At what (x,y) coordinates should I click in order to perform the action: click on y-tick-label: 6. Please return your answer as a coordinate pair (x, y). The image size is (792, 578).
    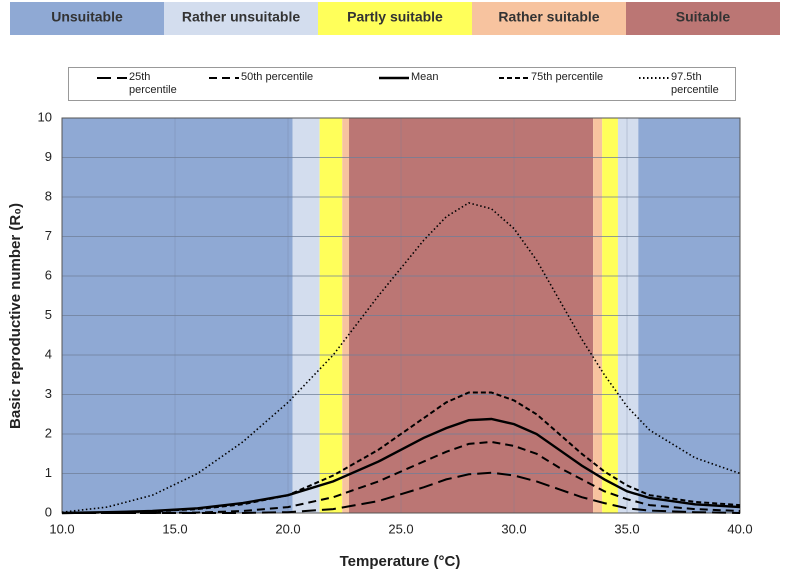
    Looking at the image, I should click on (48, 274).